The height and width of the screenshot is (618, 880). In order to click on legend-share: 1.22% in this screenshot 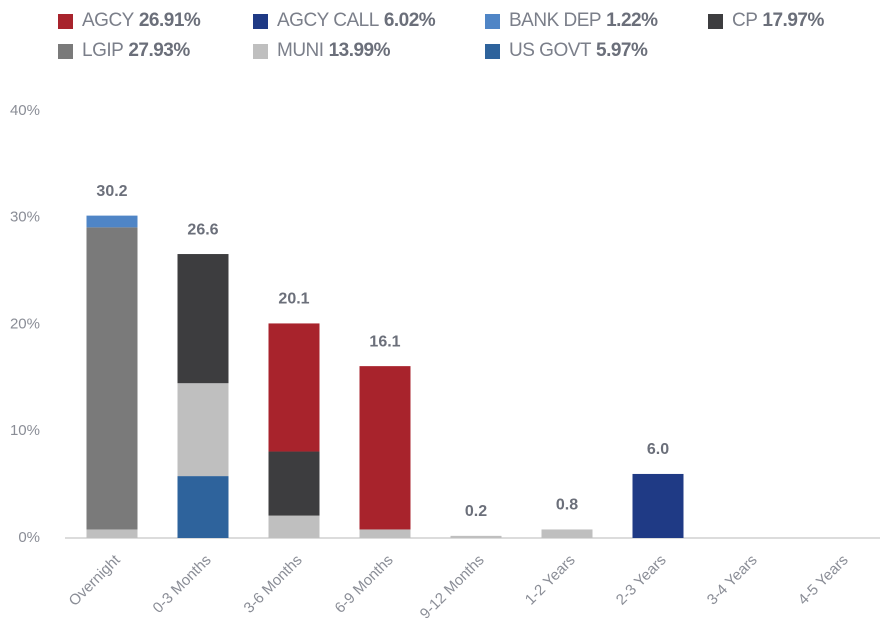, I will do `click(632, 20)`.